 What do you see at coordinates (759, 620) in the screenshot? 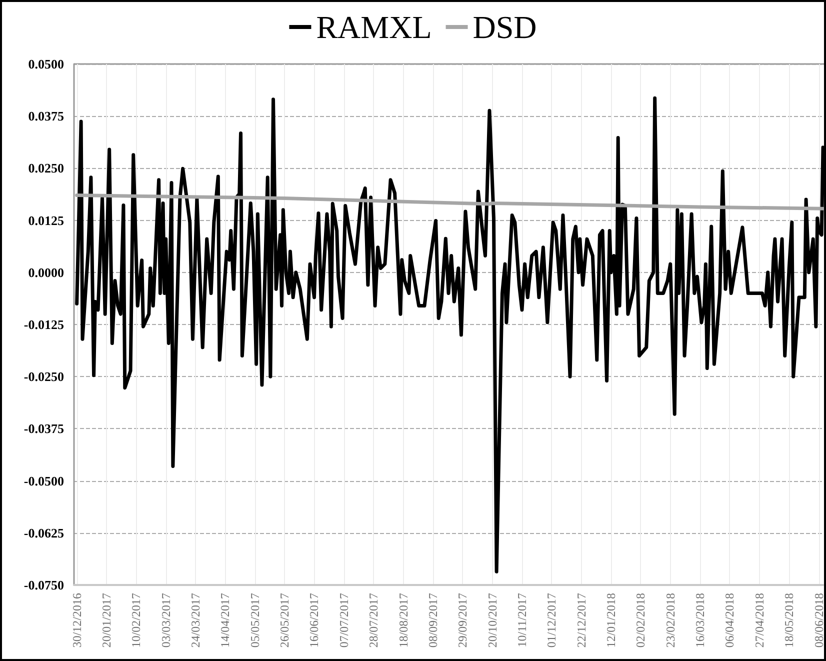
I see `x-tick-label: 27/04/2018` at bounding box center [759, 620].